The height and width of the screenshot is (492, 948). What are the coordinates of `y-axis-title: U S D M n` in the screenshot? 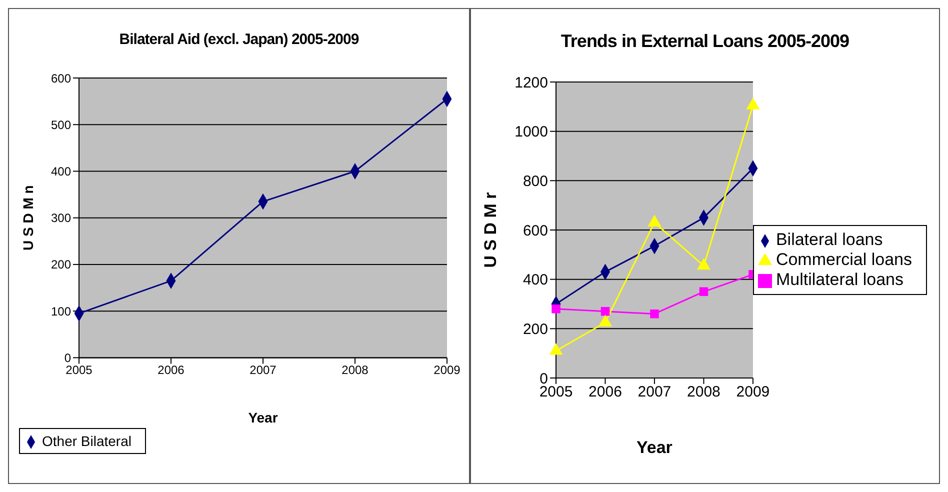 It's located at (28, 218).